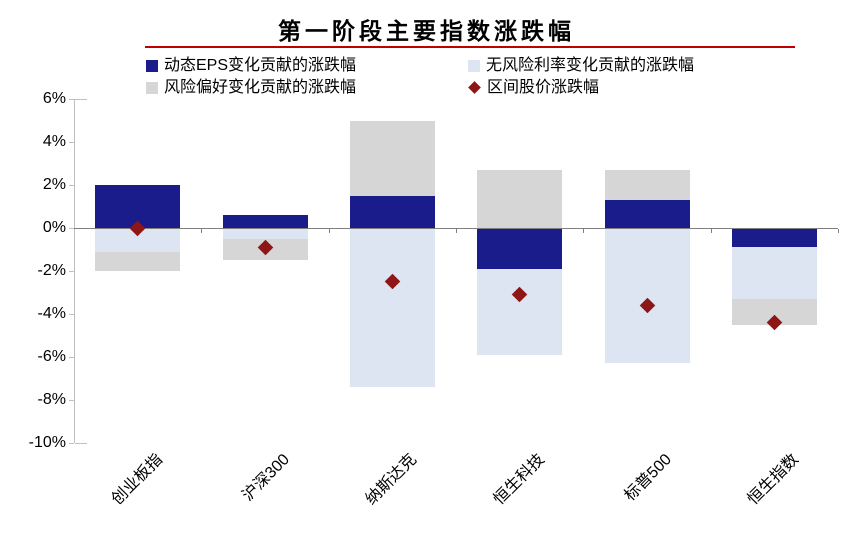 This screenshot has height=544, width=853. I want to click on y-axis-label: -6%, so click(51, 356).